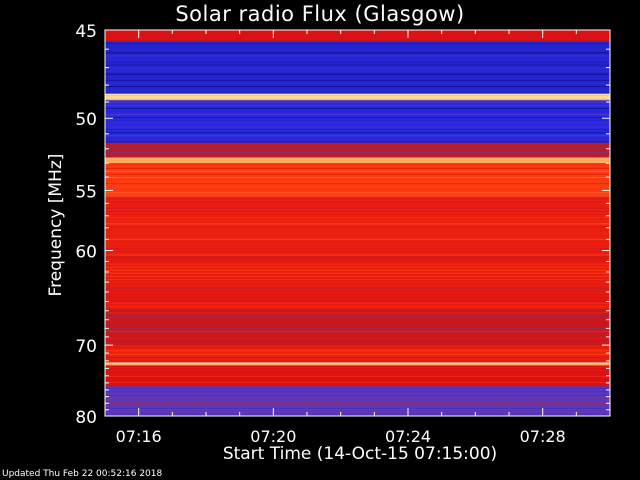  Describe the element at coordinates (320, 14) in the screenshot. I see `chart-title: Solar radio Flux (Glasgow)` at that location.